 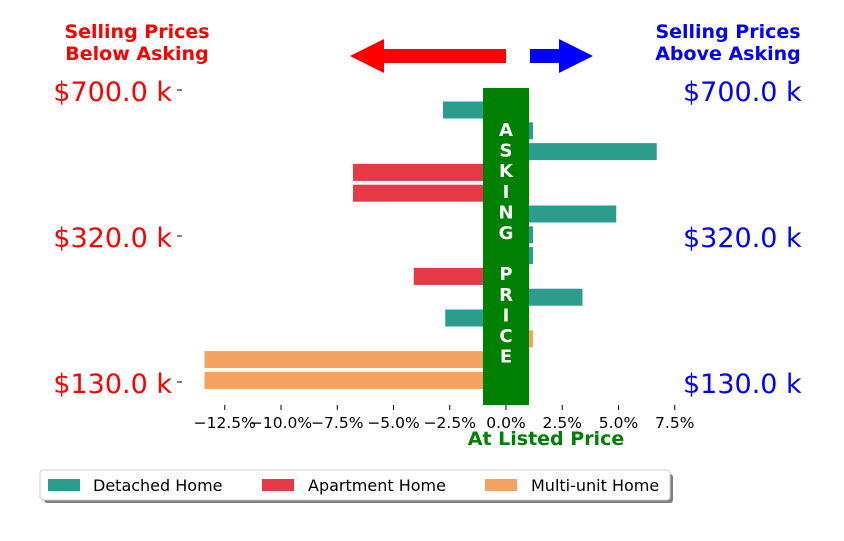 I want to click on asking-letter-8: R, so click(x=506, y=295).